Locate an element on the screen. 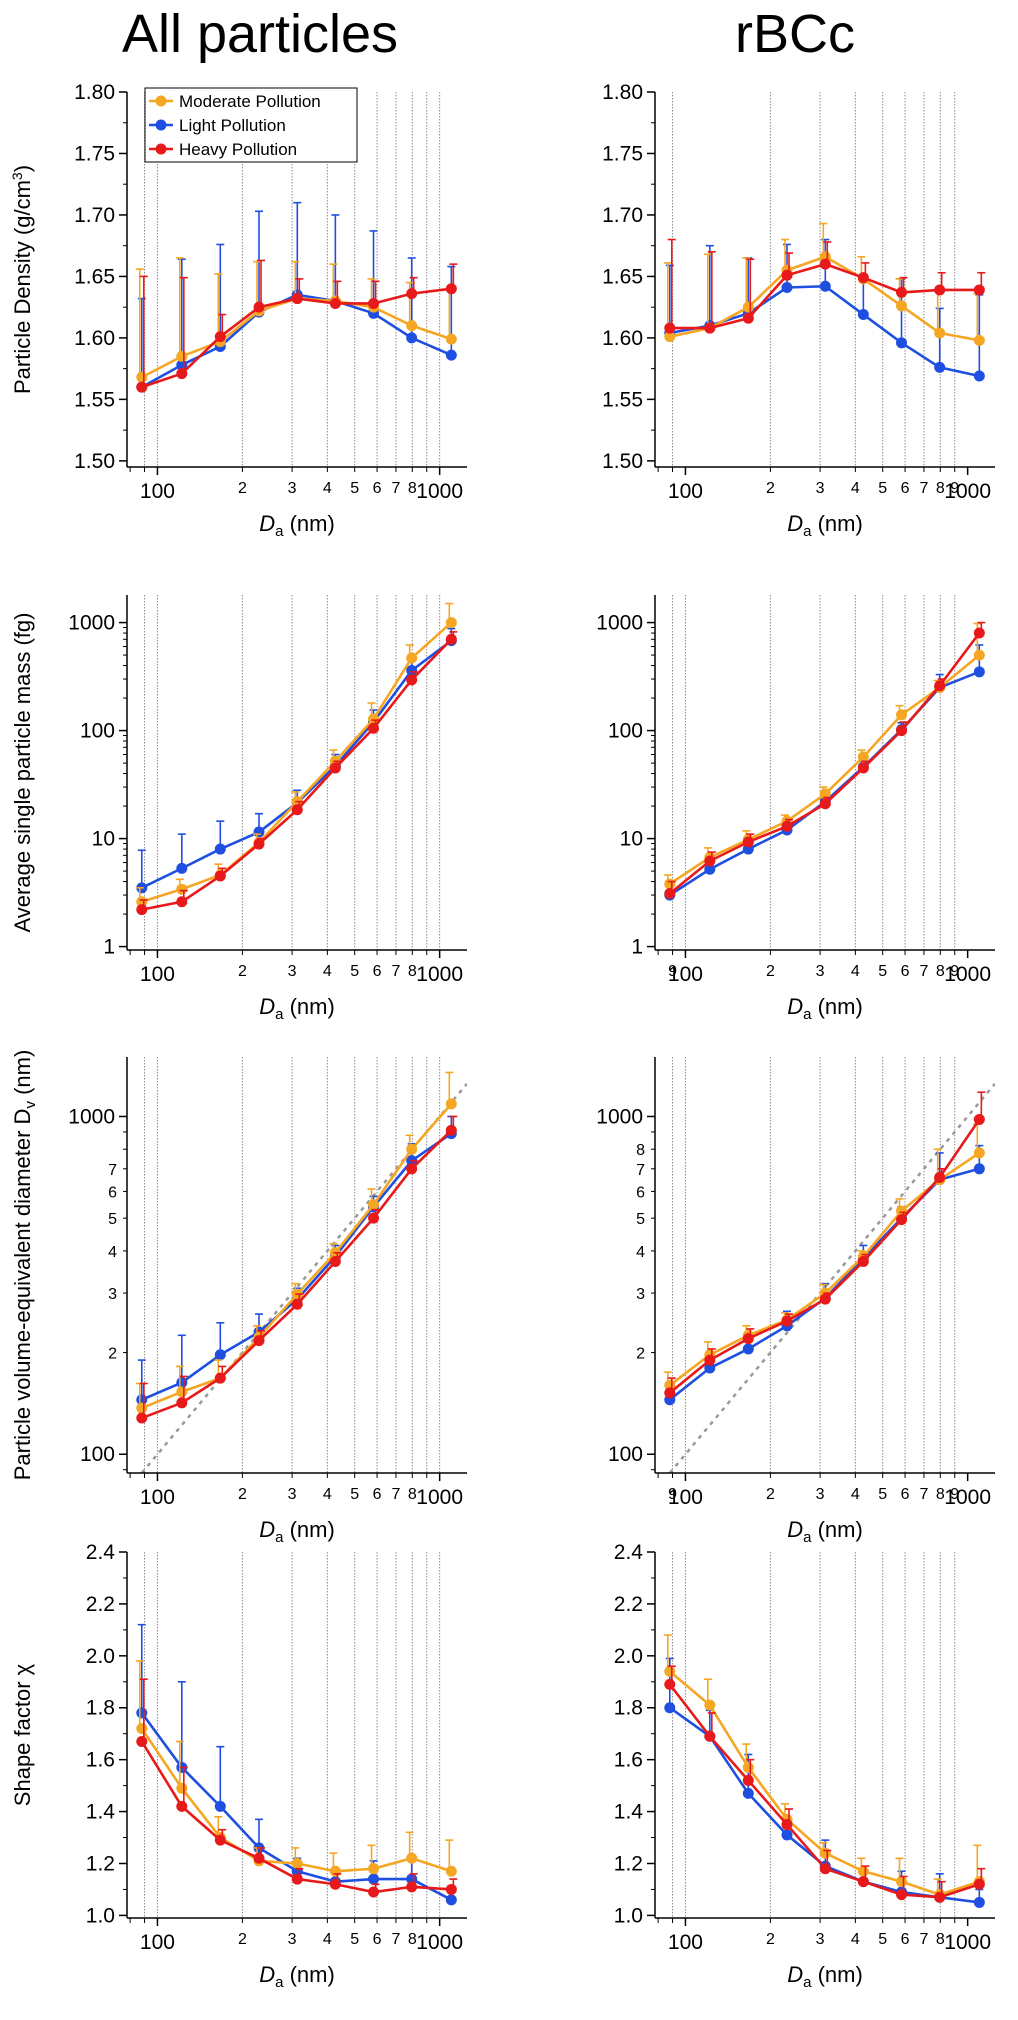  y-minor-tick-label: 6 is located at coordinates (640, 1192).